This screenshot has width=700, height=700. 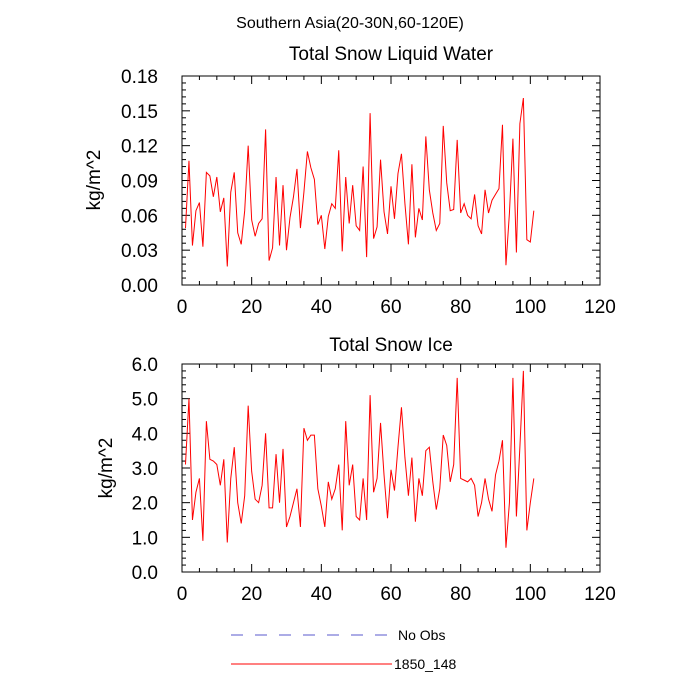 I want to click on y-tick-label: 0.12, so click(x=139, y=147).